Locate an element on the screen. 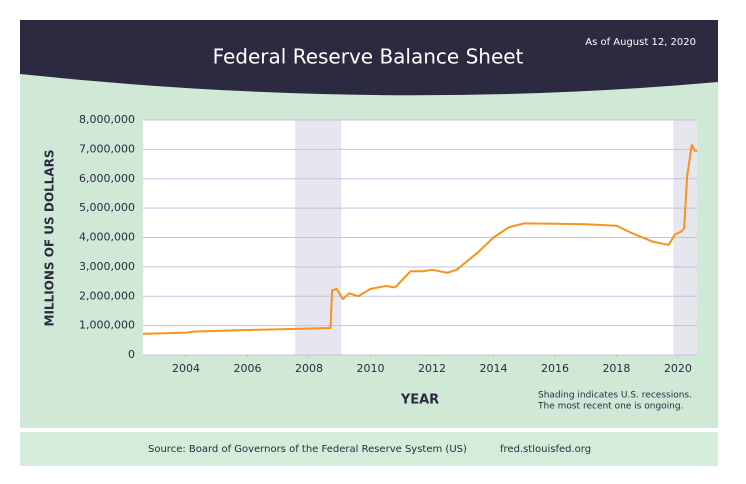 The image size is (746, 484). chart-title: Federal Reserve Balance Sheet is located at coordinates (368, 57).